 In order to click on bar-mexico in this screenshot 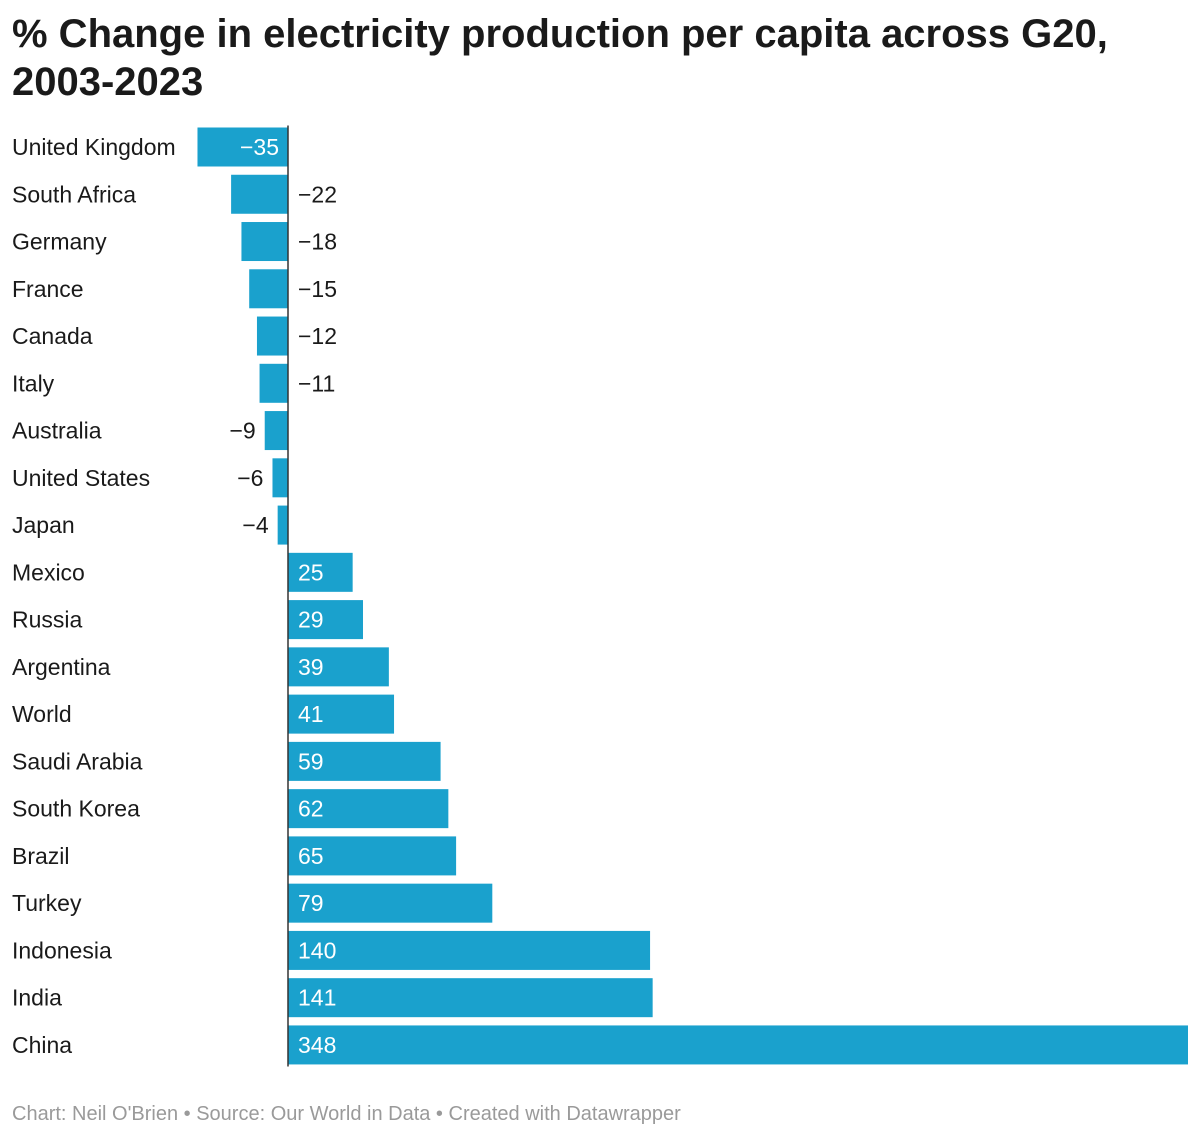, I will do `click(320, 572)`.